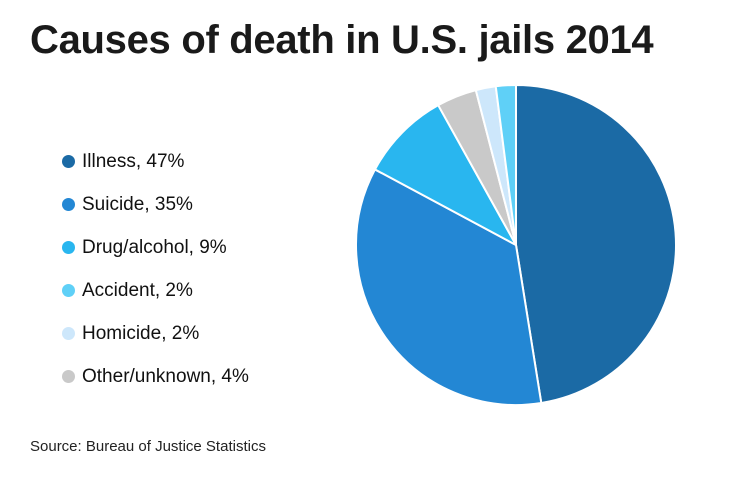  I want to click on pie-slice-accident, so click(505, 165).